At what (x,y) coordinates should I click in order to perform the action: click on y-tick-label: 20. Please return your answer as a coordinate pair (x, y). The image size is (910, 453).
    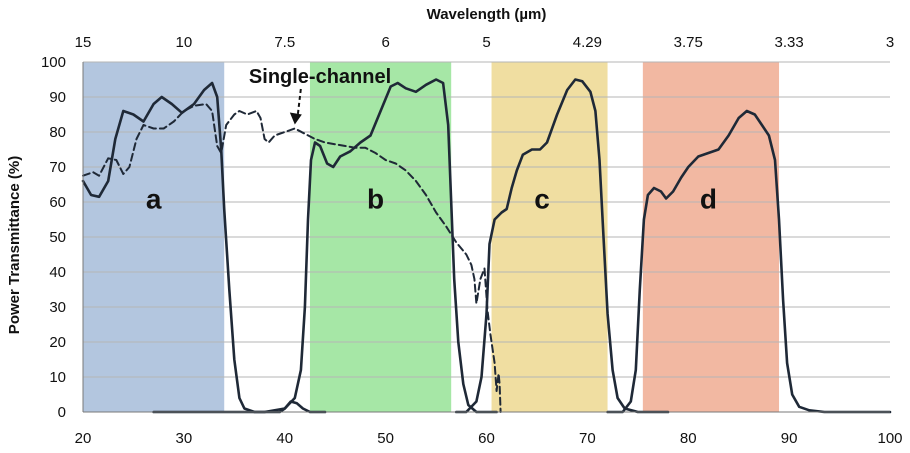
    Looking at the image, I should click on (57, 342).